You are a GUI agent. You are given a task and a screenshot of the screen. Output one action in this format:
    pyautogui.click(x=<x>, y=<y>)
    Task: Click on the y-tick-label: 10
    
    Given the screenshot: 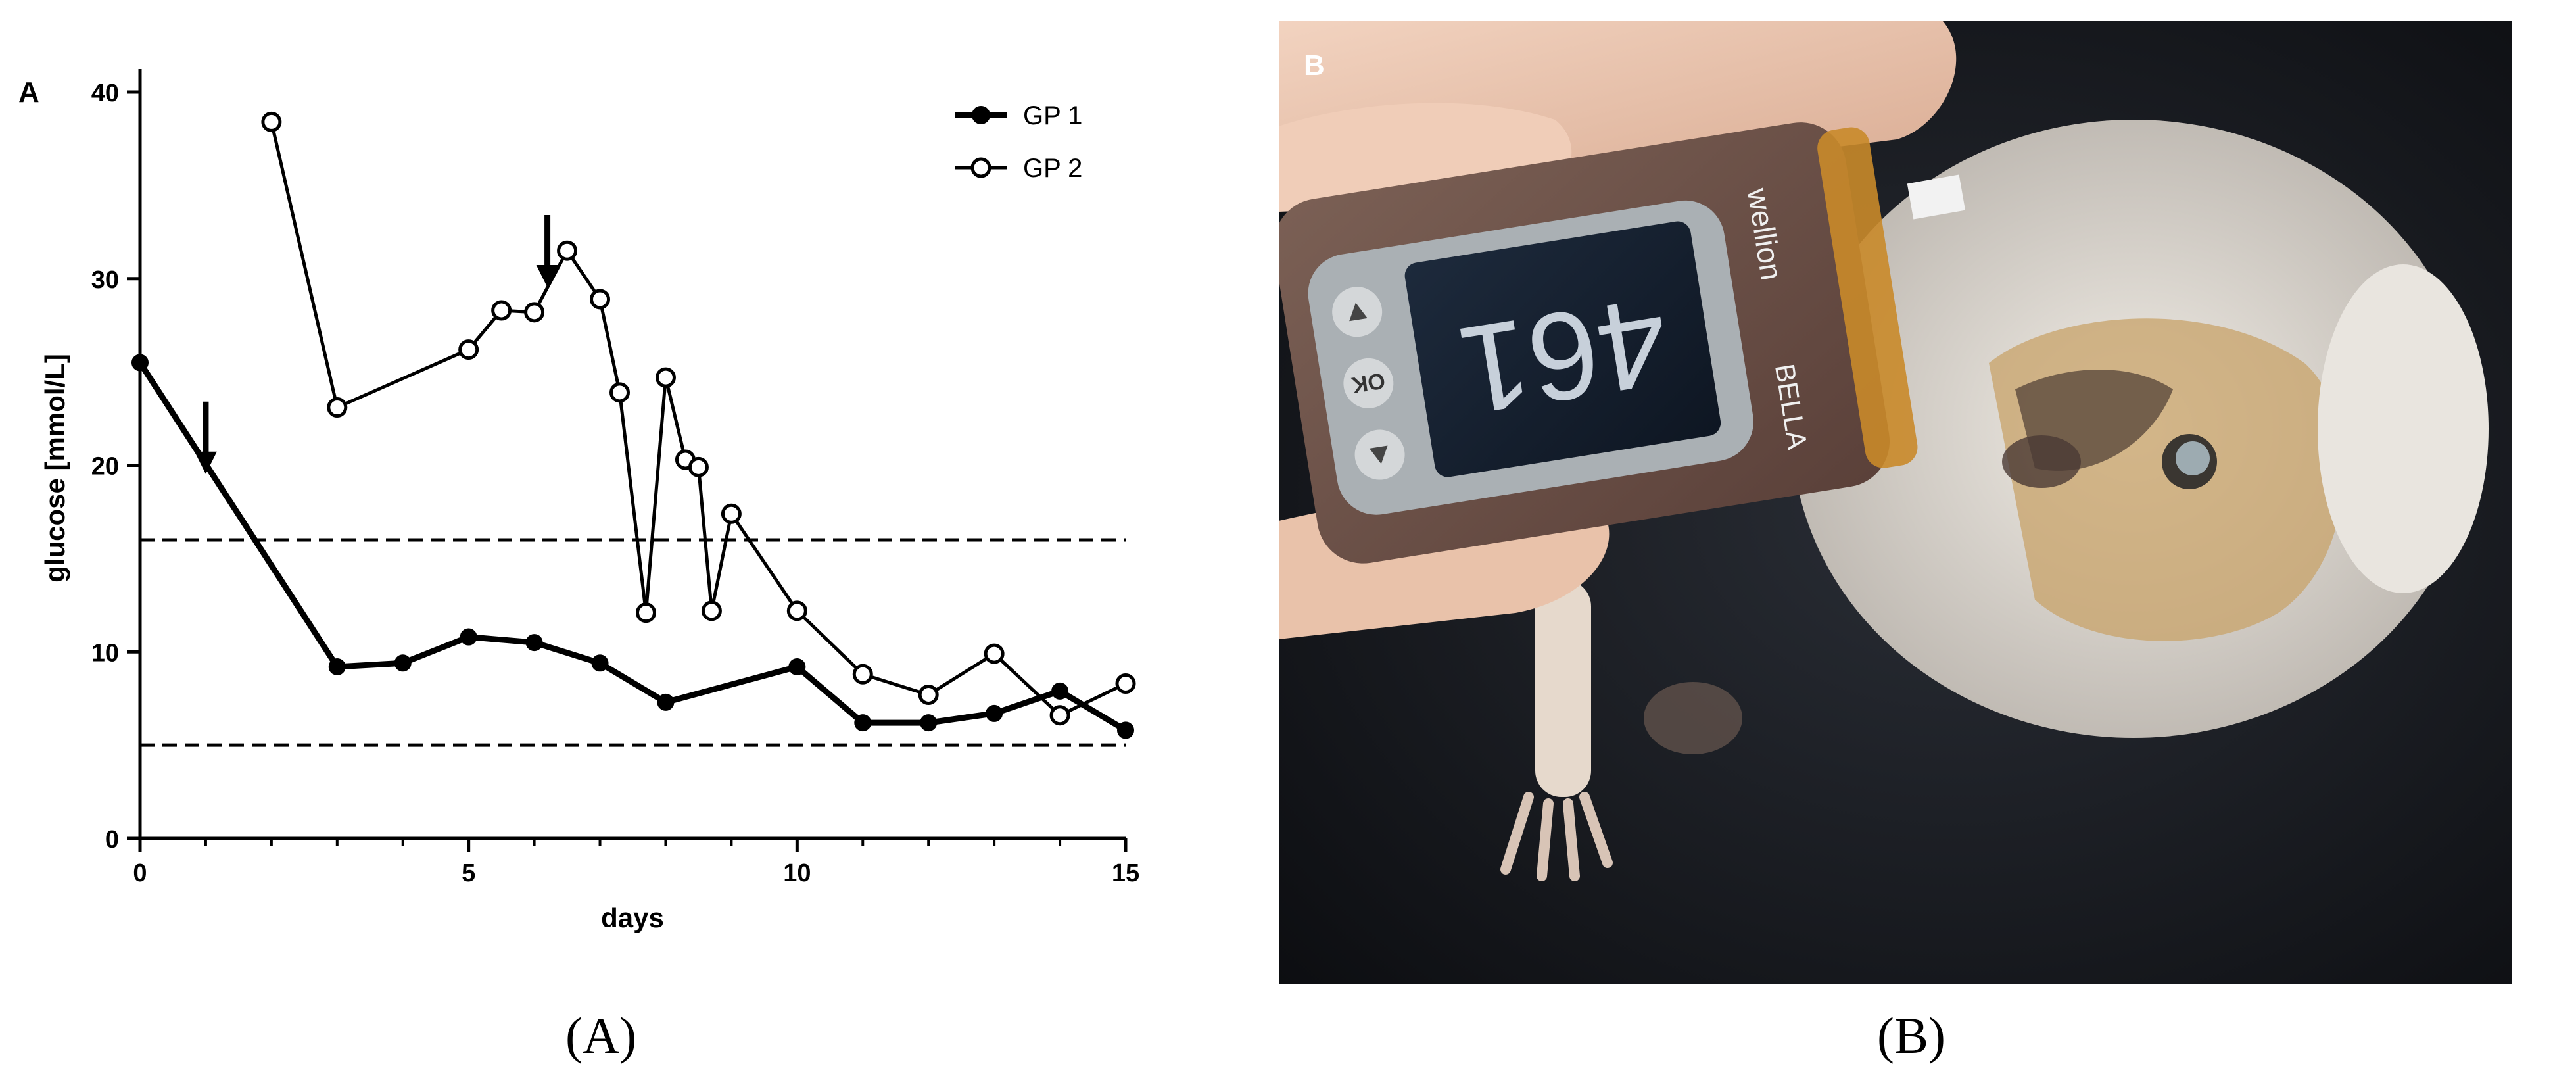 What is the action you would take?
    pyautogui.click(x=105, y=653)
    